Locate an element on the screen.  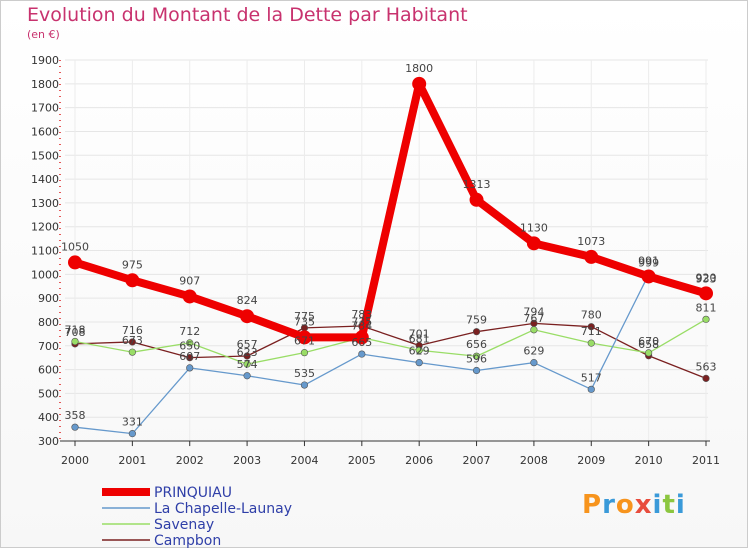
x-tick-label: 2000 is located at coordinates (75, 460).